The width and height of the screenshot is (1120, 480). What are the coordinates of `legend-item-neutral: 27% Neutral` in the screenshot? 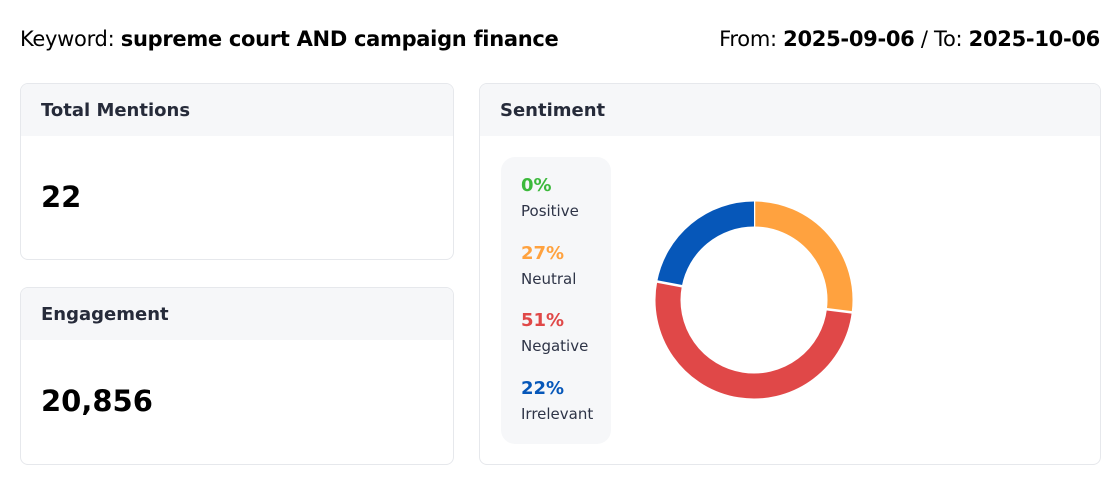 It's located at (556, 277).